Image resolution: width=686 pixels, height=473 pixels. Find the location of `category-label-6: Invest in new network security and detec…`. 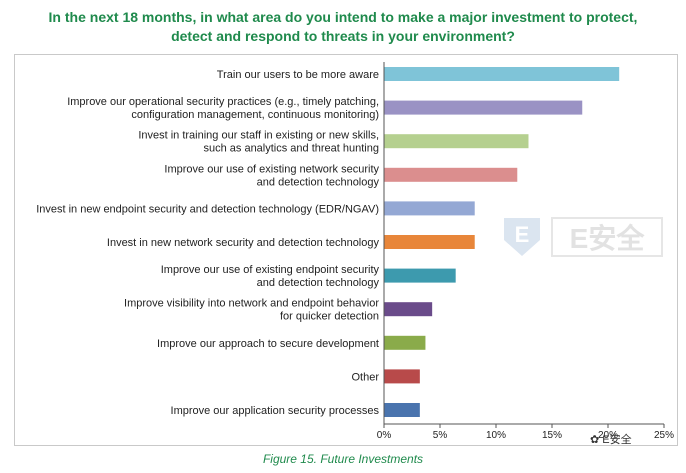

category-label-6: Invest in new network security and detec… is located at coordinates (243, 243).